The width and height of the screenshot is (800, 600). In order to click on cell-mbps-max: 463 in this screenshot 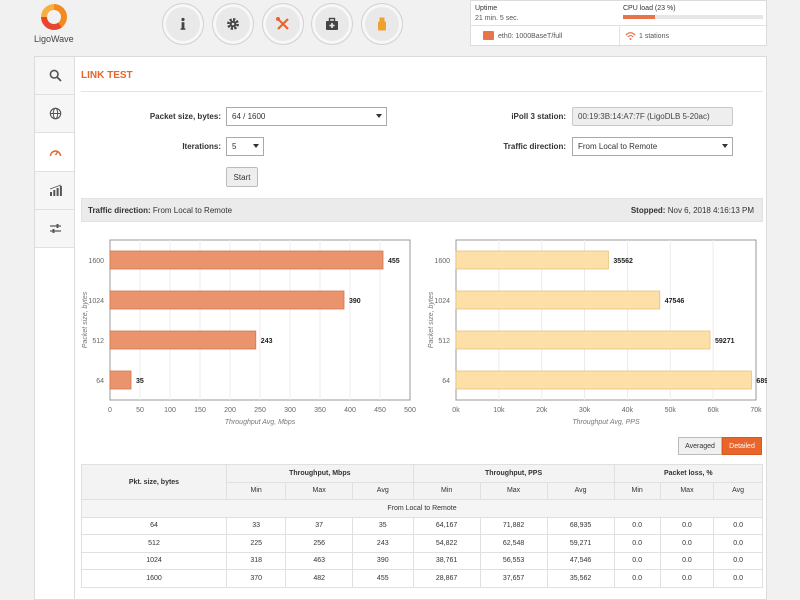, I will do `click(319, 560)`.